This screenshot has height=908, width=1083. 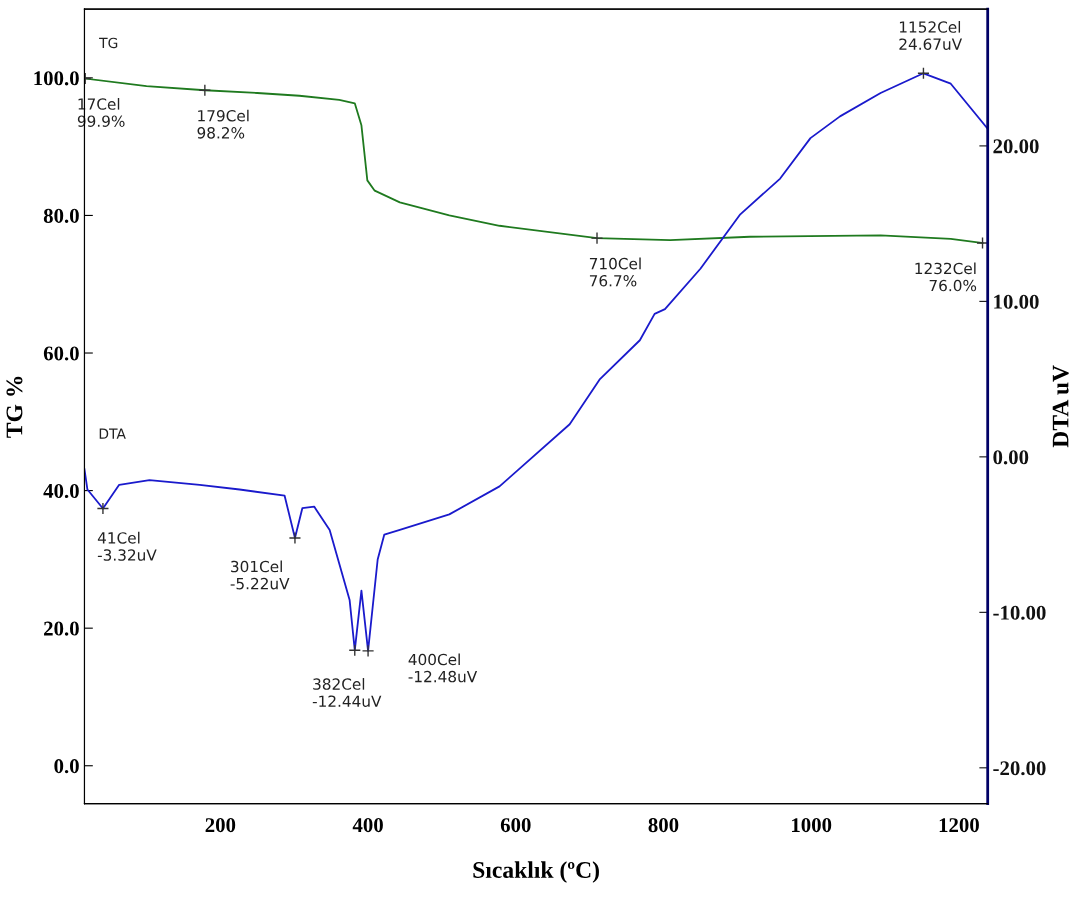 I want to click on text: TG, so click(x=108, y=43).